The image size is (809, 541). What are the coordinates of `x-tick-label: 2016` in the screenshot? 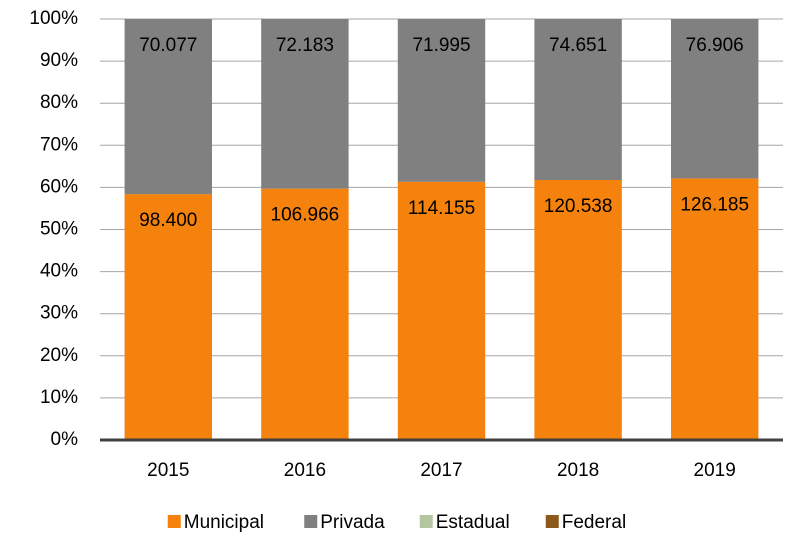 It's located at (305, 470).